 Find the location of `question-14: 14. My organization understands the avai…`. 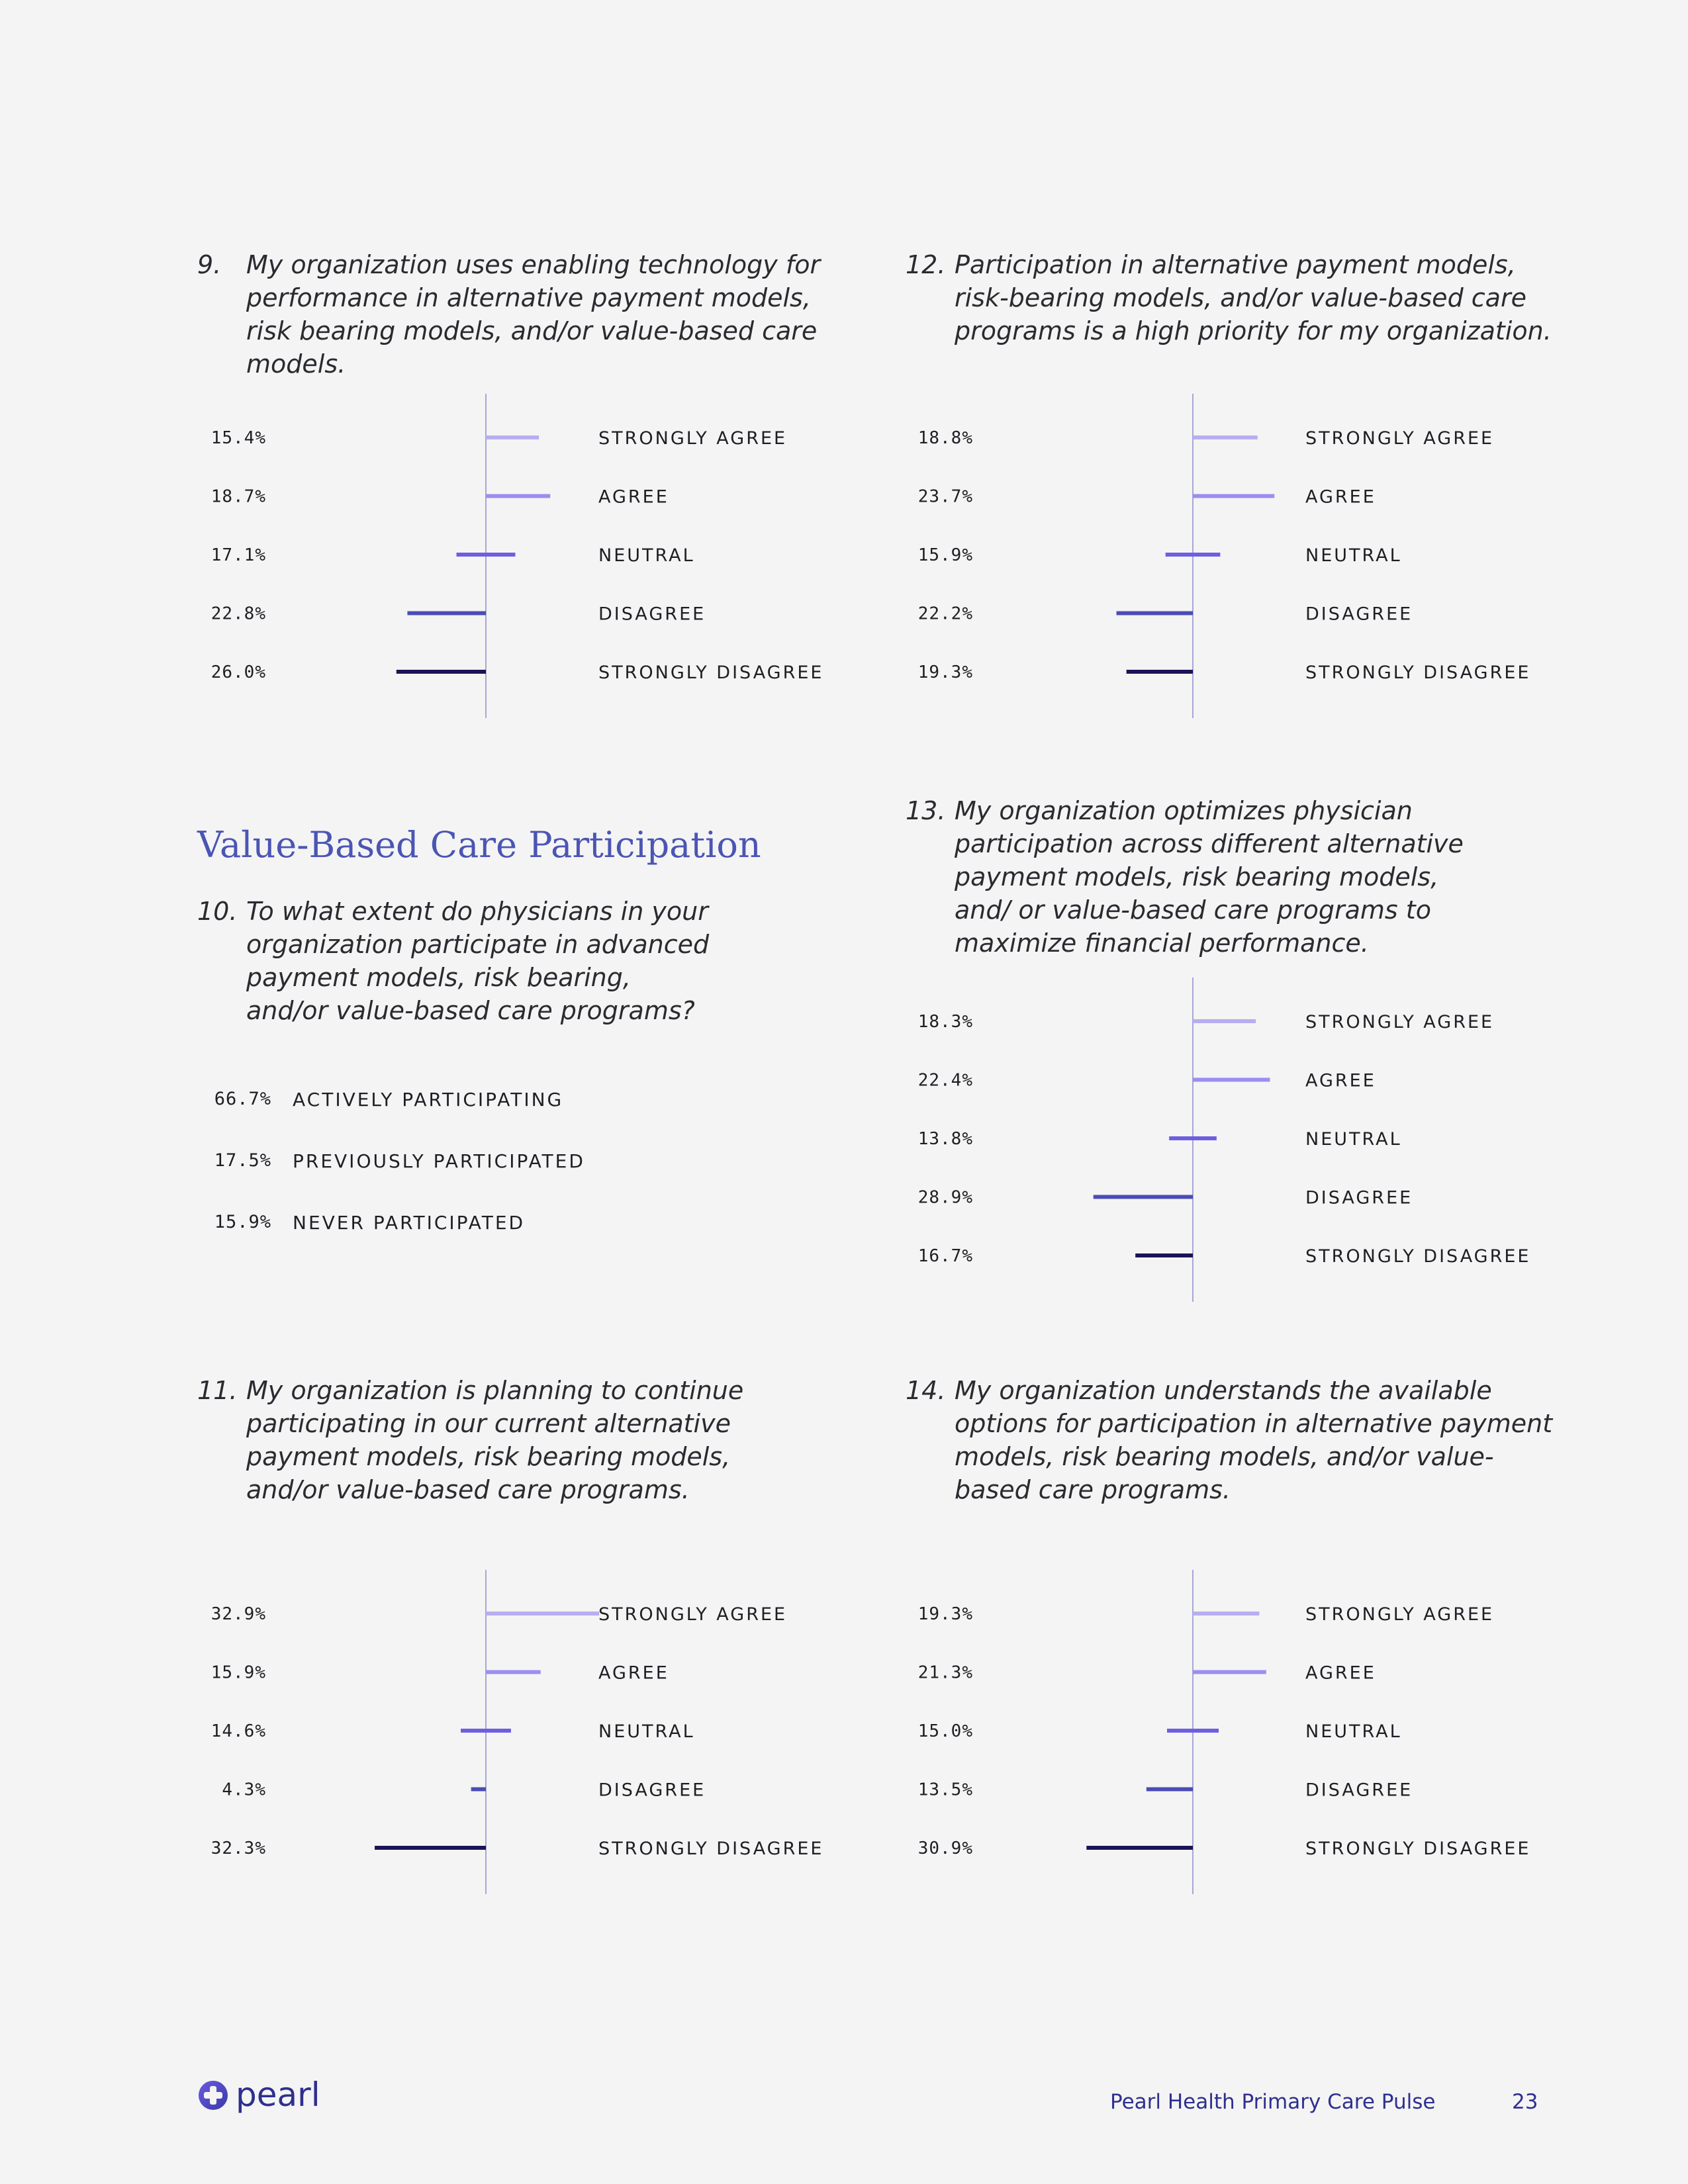

question-14: 14. My organization understands the avai… is located at coordinates (1230, 1440).